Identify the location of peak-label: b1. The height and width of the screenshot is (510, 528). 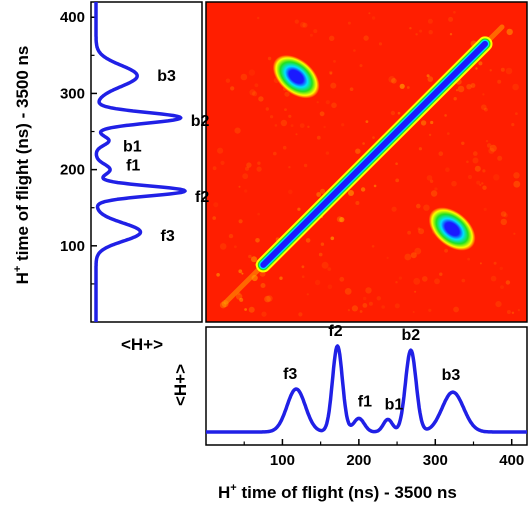
(394, 404).